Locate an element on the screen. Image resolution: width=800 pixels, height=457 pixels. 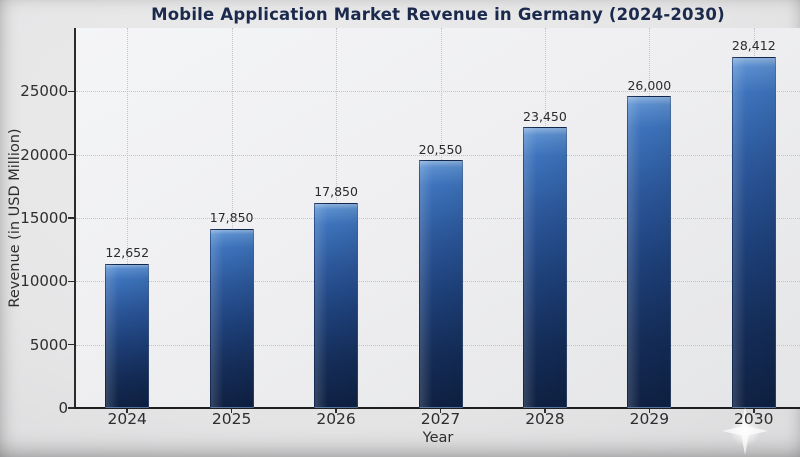
sparkle-glow-icon is located at coordinates (745, 431).